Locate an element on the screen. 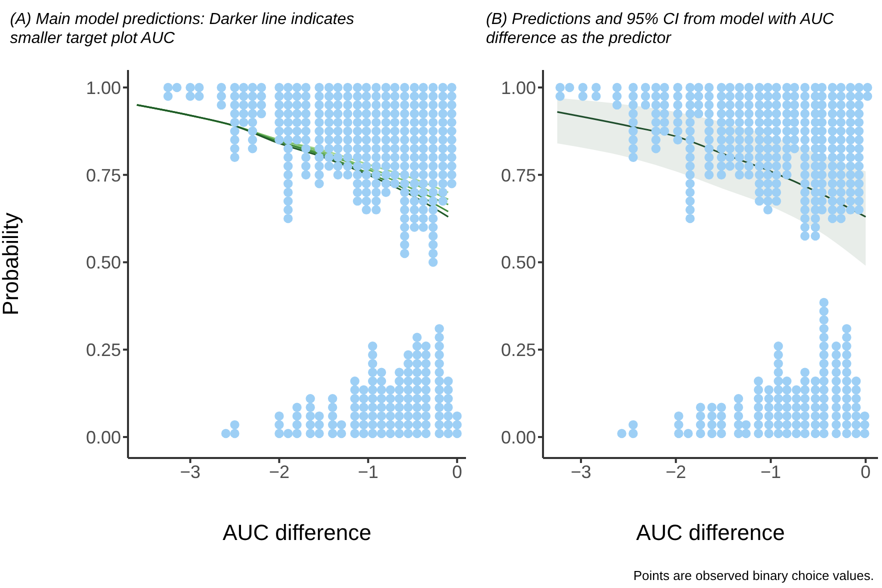 Image resolution: width=882 pixels, height=588 pixels. x-tick-label: 0 is located at coordinates (457, 472).